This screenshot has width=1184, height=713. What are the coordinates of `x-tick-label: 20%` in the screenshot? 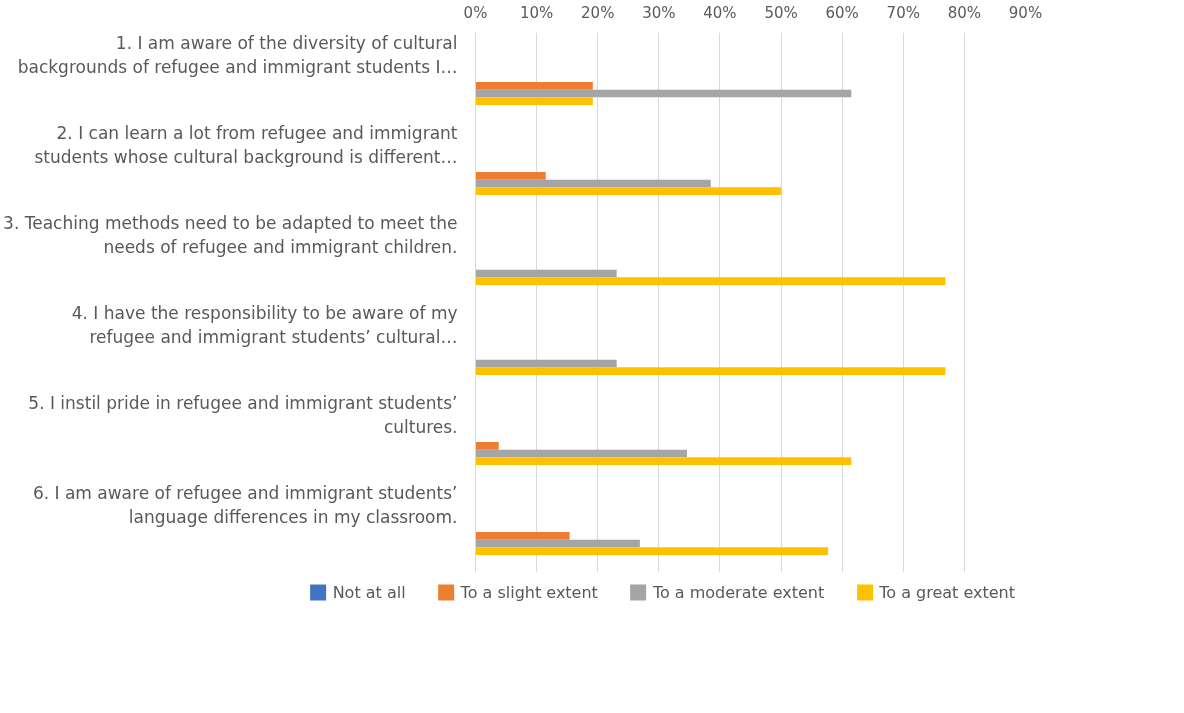 It's located at (598, 12).